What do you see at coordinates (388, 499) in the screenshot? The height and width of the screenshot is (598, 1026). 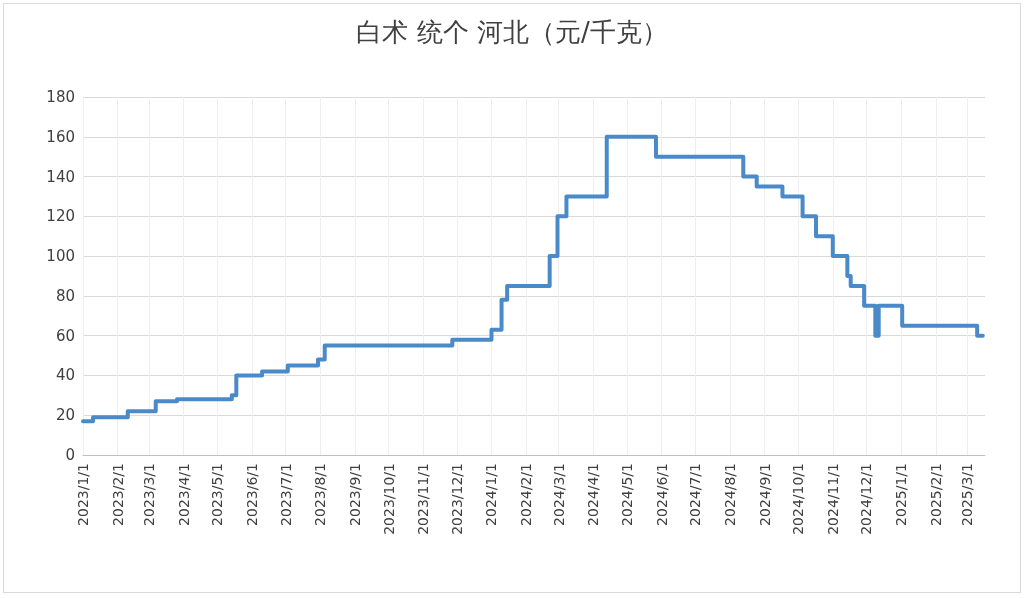 I see `x-tick-label: 2023/10/1` at bounding box center [388, 499].